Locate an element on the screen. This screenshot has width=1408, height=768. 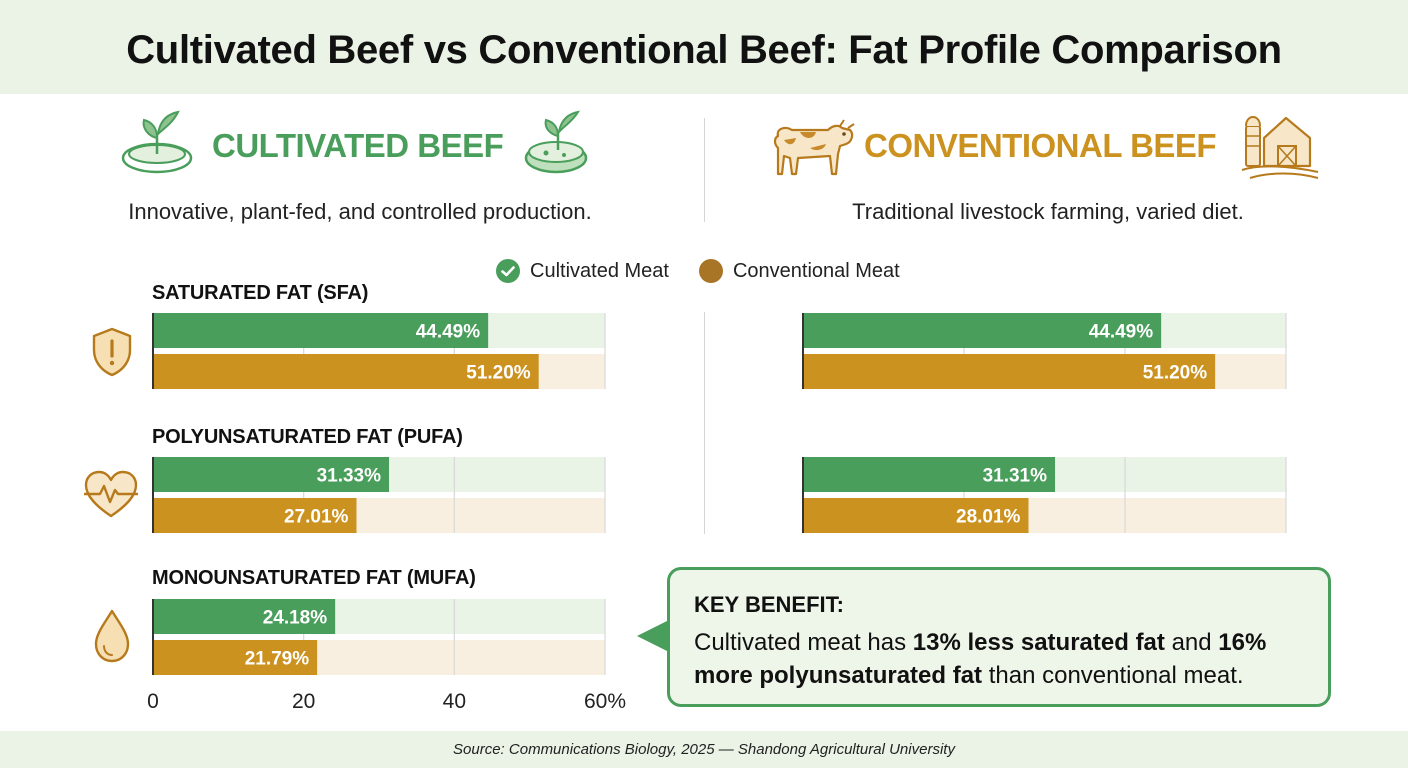
drop-icon is located at coordinates (112, 636).